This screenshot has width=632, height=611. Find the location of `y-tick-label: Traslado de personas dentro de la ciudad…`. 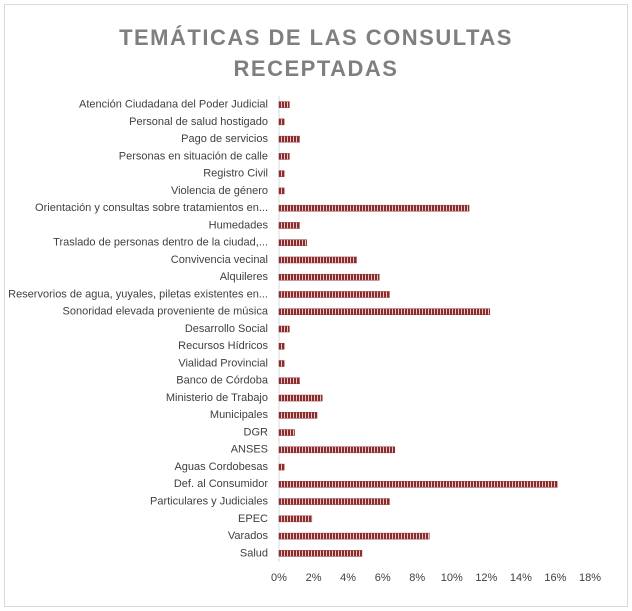

y-tick-label: Traslado de personas dentro de la ciudad… is located at coordinates (160, 243).